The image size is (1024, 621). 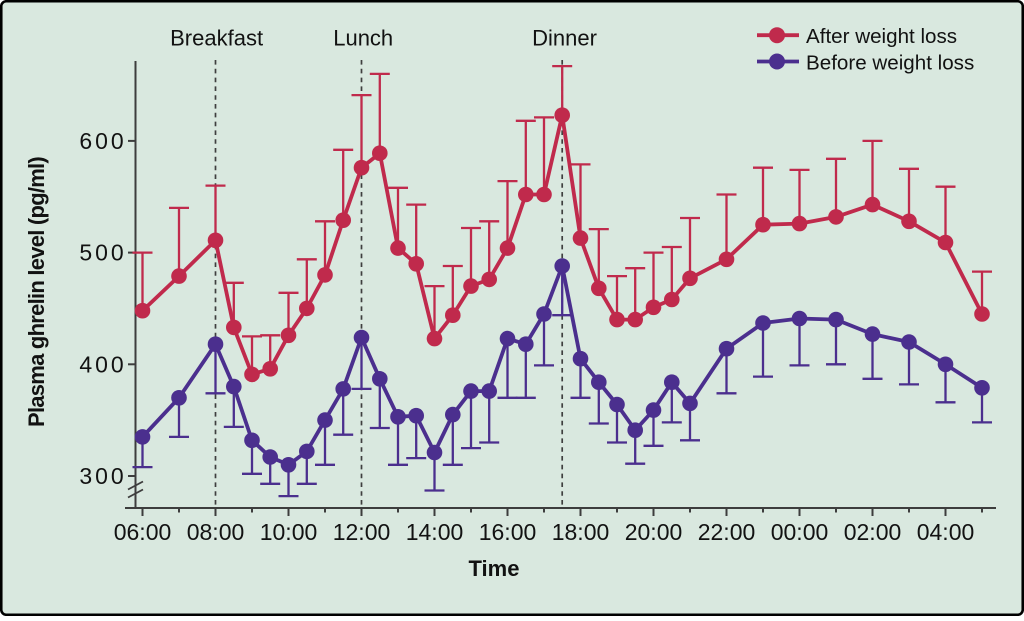 I want to click on svg-text: 00:00, so click(x=800, y=532).